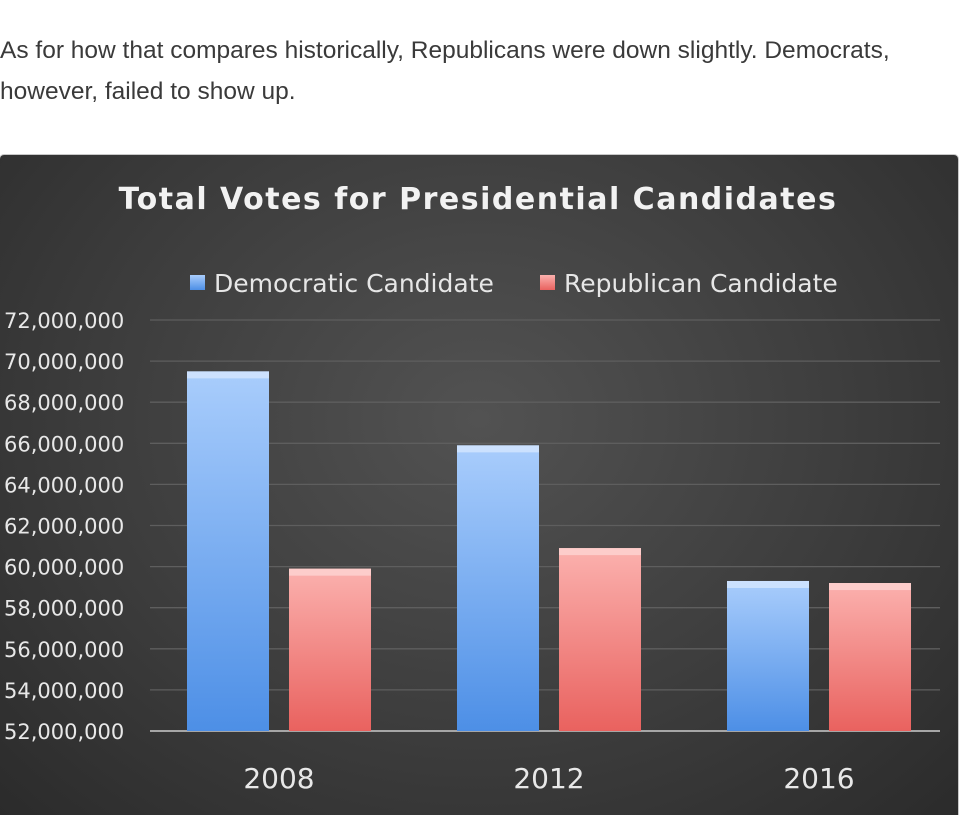  I want to click on y-tick-label: 62,000,000, so click(64, 527).